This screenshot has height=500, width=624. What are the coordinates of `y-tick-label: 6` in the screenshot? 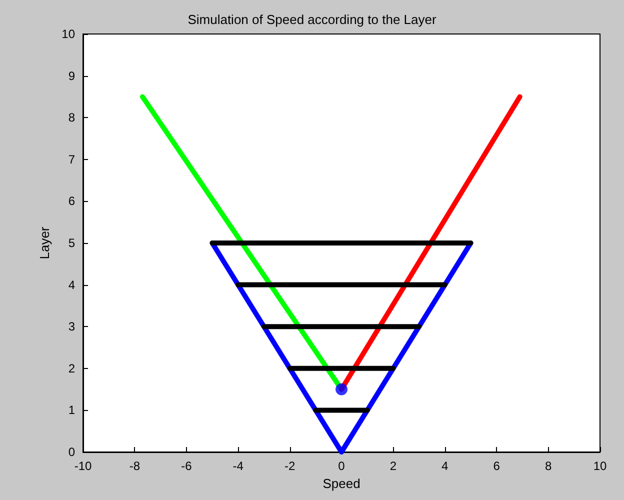 It's located at (72, 201).